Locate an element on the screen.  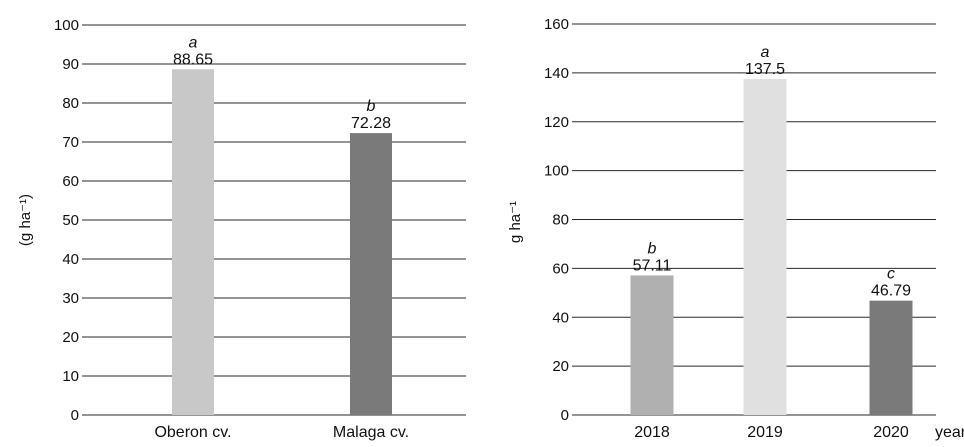
data-label: 72.28 is located at coordinates (371, 123).